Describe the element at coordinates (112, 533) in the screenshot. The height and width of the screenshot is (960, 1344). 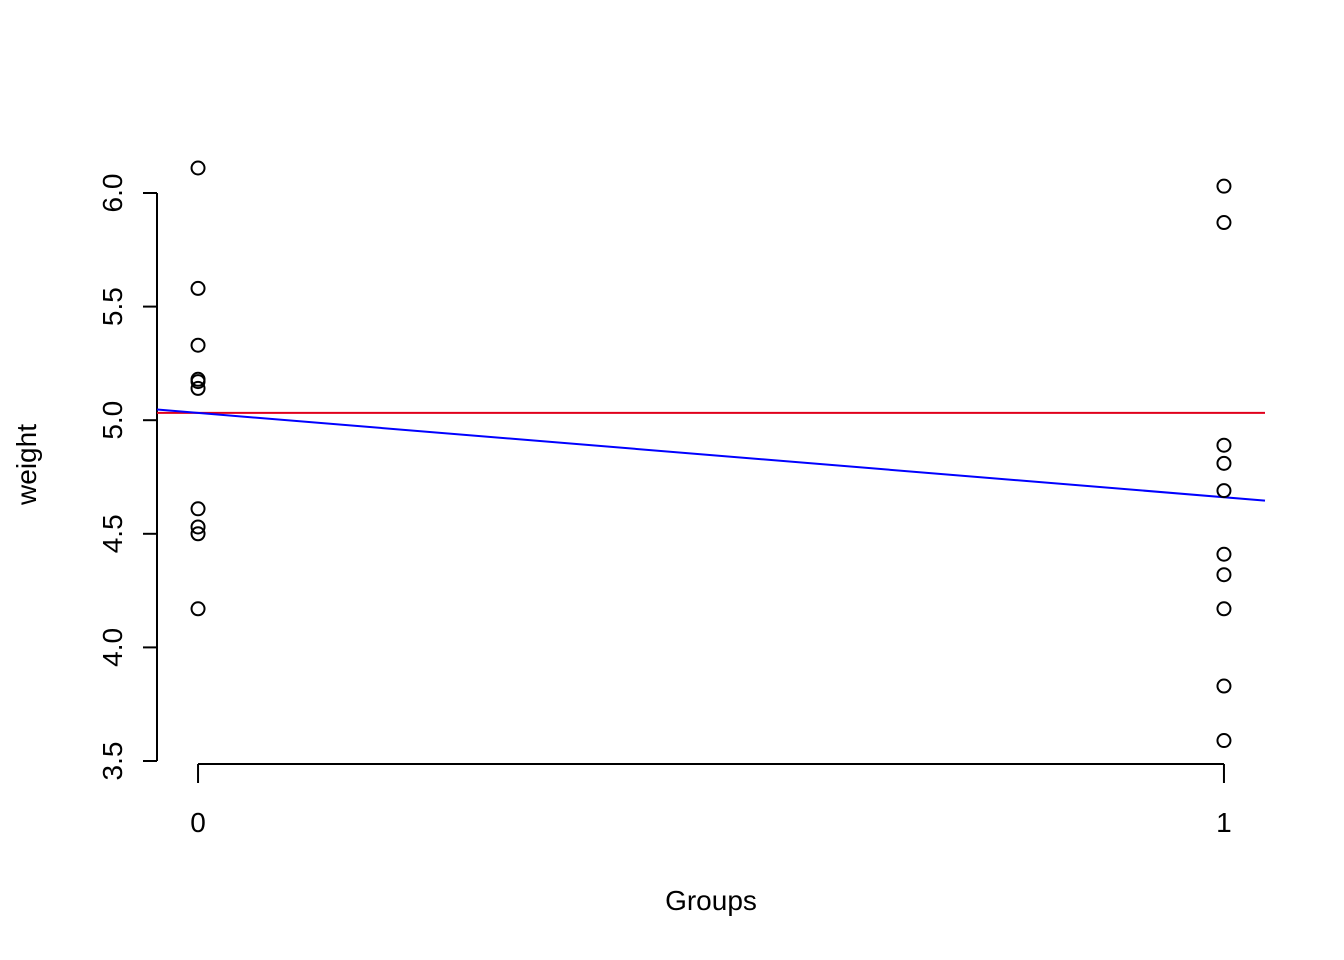
I see `y-tick-label: 4.5` at that location.